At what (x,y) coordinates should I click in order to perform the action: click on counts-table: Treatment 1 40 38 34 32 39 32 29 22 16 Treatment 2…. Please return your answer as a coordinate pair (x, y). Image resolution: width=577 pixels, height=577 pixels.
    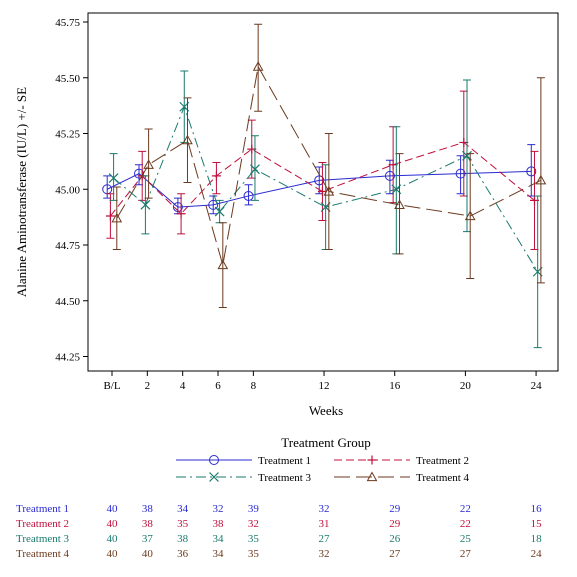
    Looking at the image, I should click on (279, 531).